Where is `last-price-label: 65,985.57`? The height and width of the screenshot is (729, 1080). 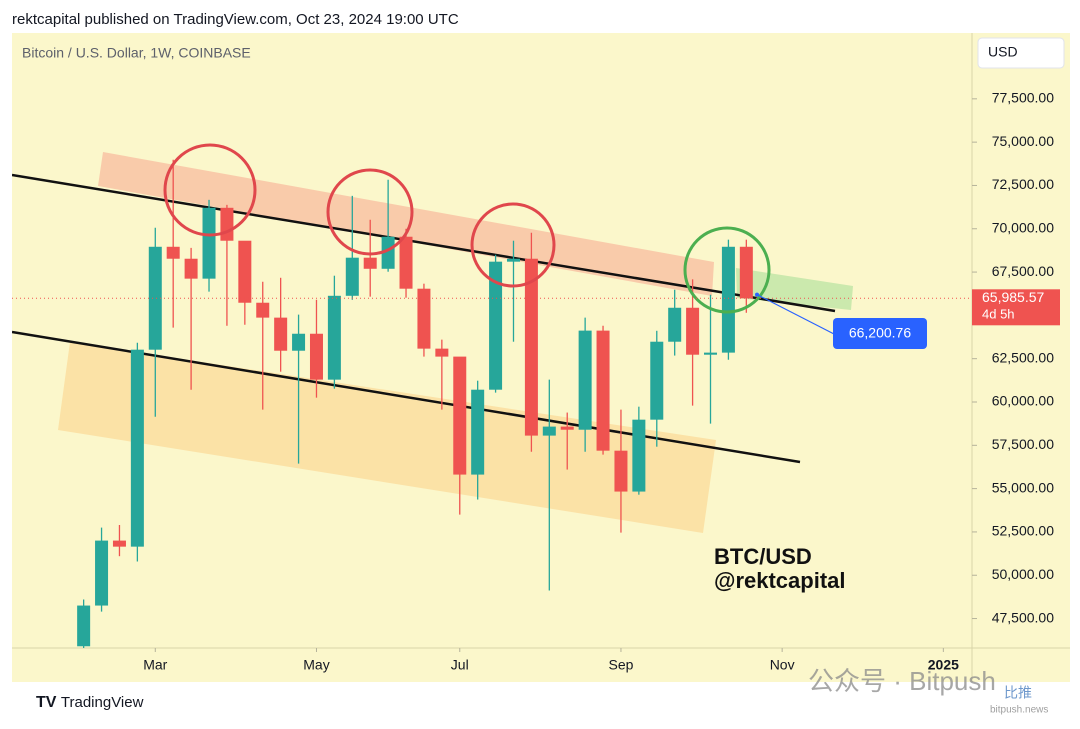 last-price-label: 65,985.57 is located at coordinates (1013, 297).